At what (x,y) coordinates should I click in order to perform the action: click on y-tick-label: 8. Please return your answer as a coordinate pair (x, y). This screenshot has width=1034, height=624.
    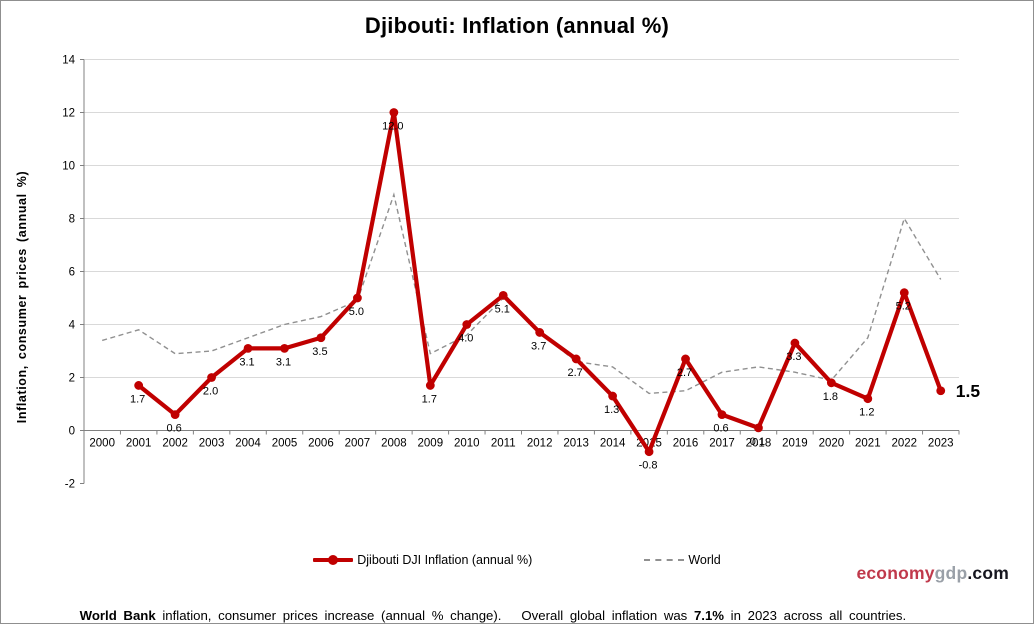
    Looking at the image, I should click on (72, 220).